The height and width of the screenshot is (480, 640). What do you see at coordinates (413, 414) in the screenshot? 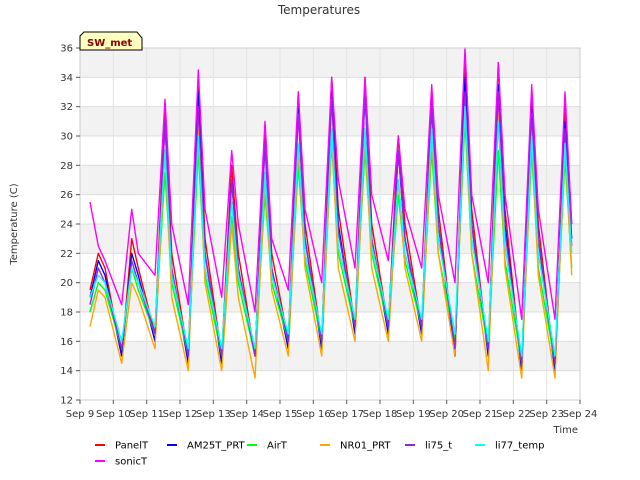
I see `x-tick-label: Sep 19` at bounding box center [413, 414].